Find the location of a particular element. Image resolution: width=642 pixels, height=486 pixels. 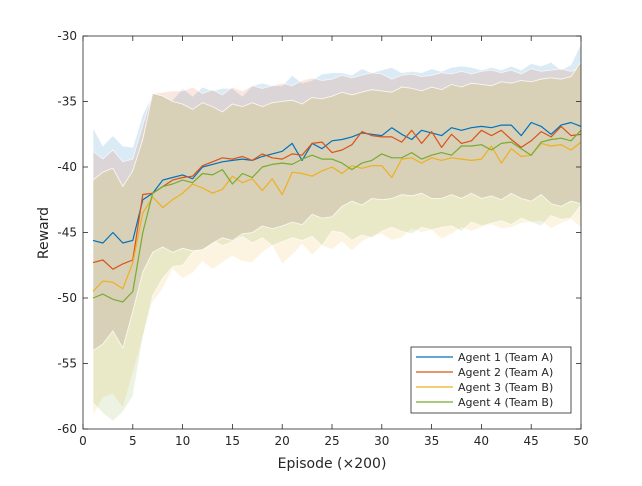

y-tick-label: -35 is located at coordinates (67, 102).